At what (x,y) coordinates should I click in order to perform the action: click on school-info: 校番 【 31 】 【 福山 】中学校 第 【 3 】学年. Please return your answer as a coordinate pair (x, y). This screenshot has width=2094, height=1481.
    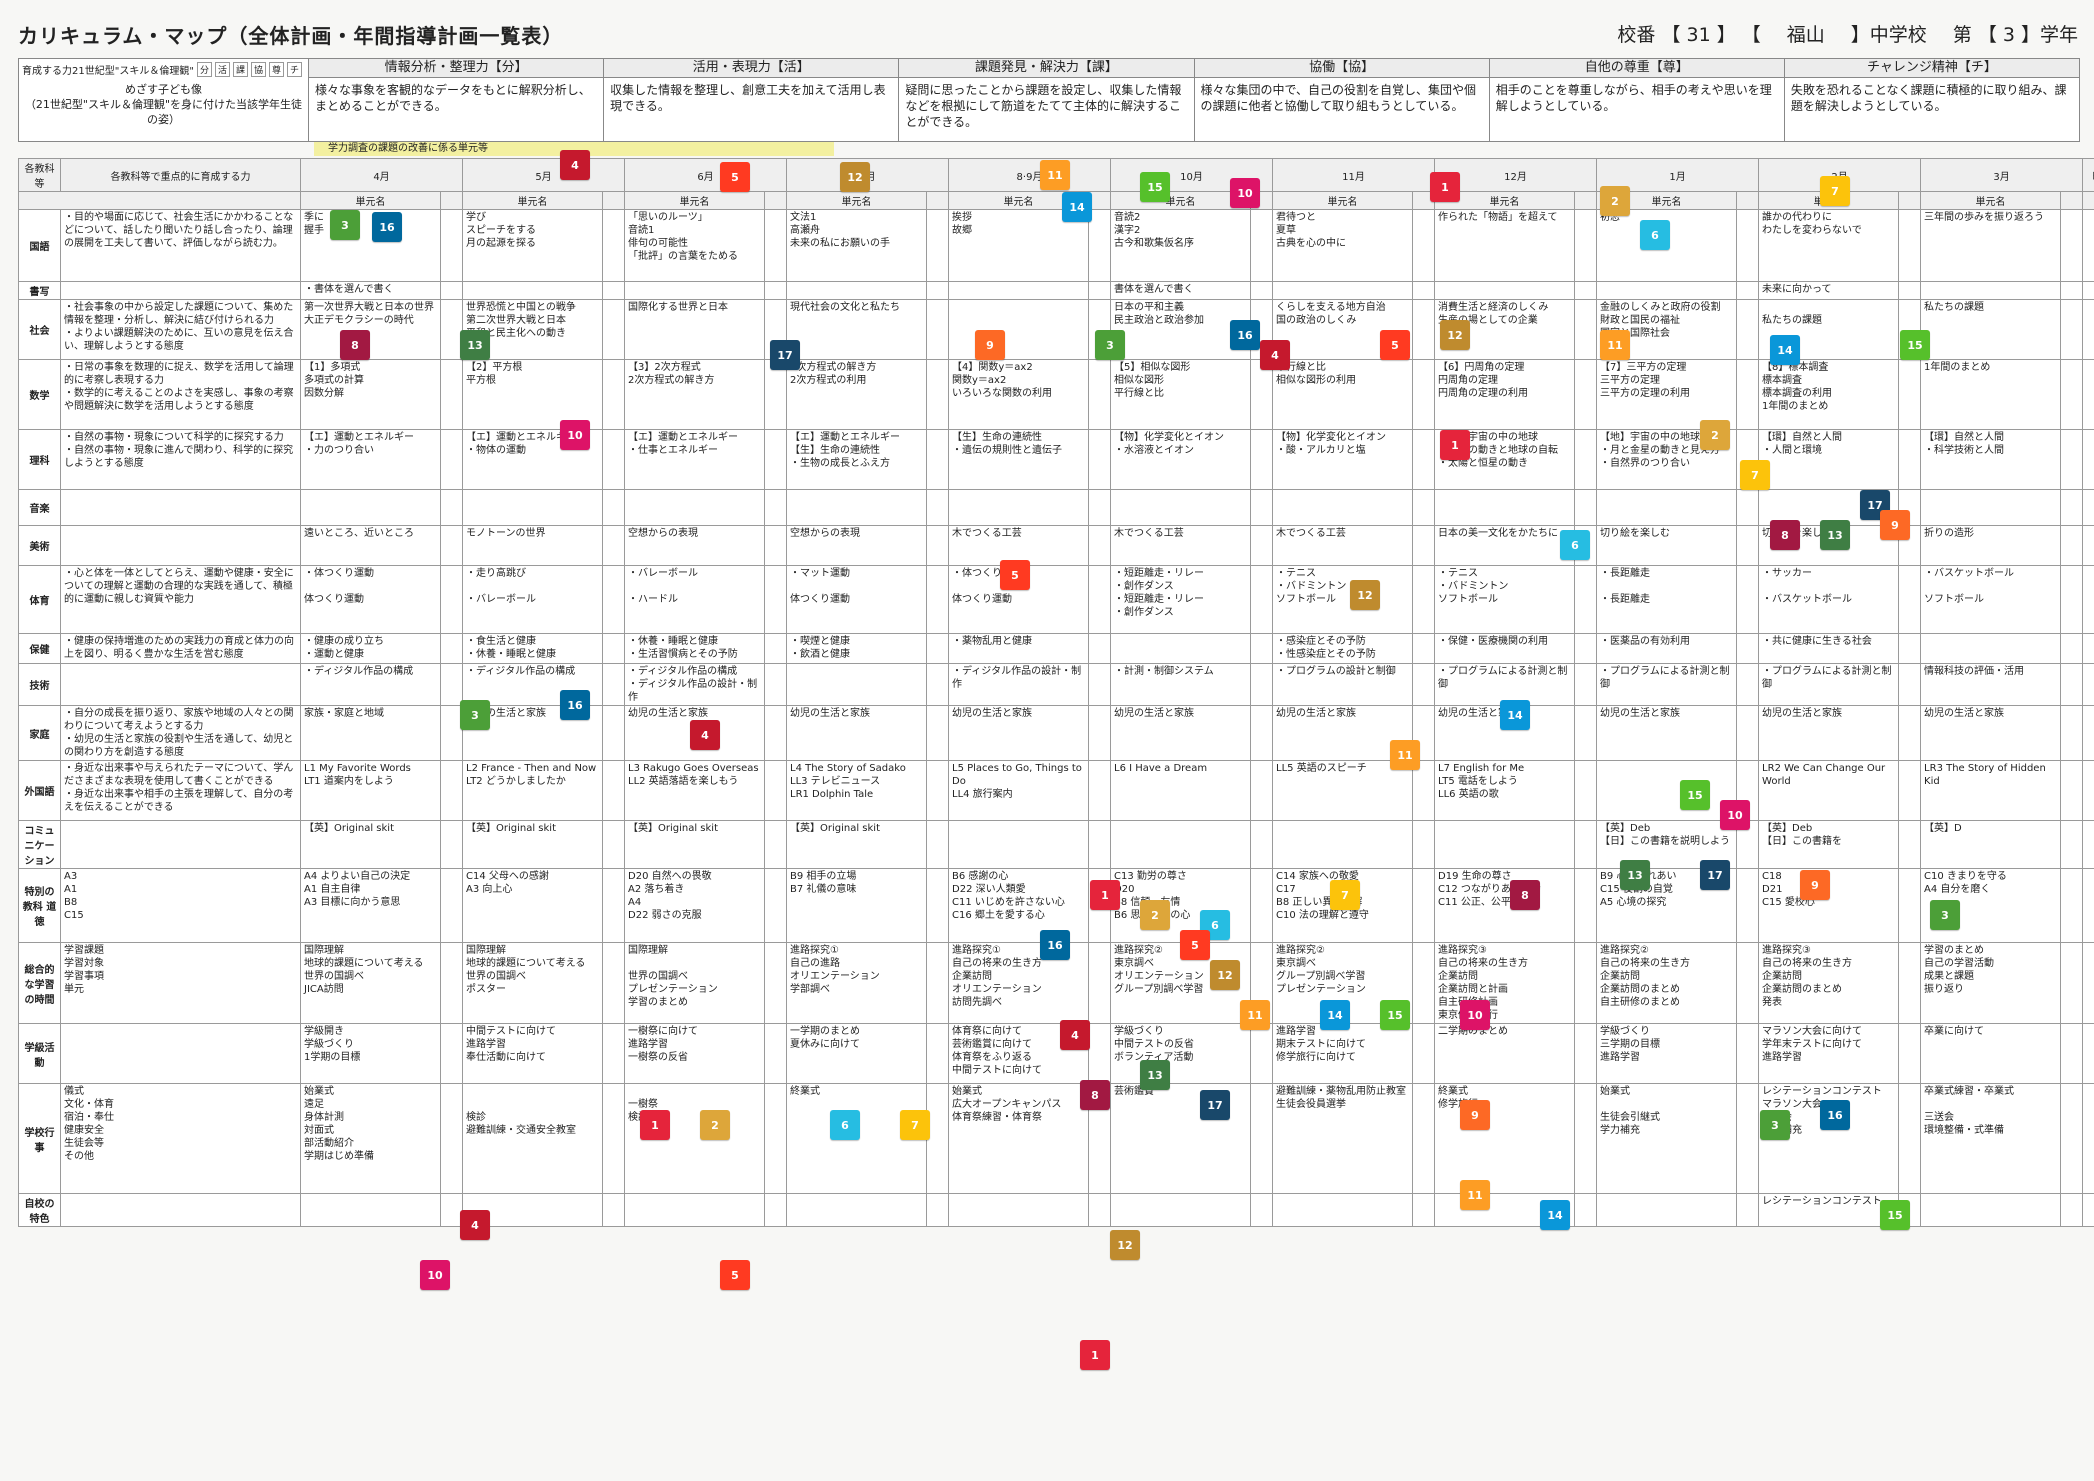
    Looking at the image, I should click on (1847, 33).